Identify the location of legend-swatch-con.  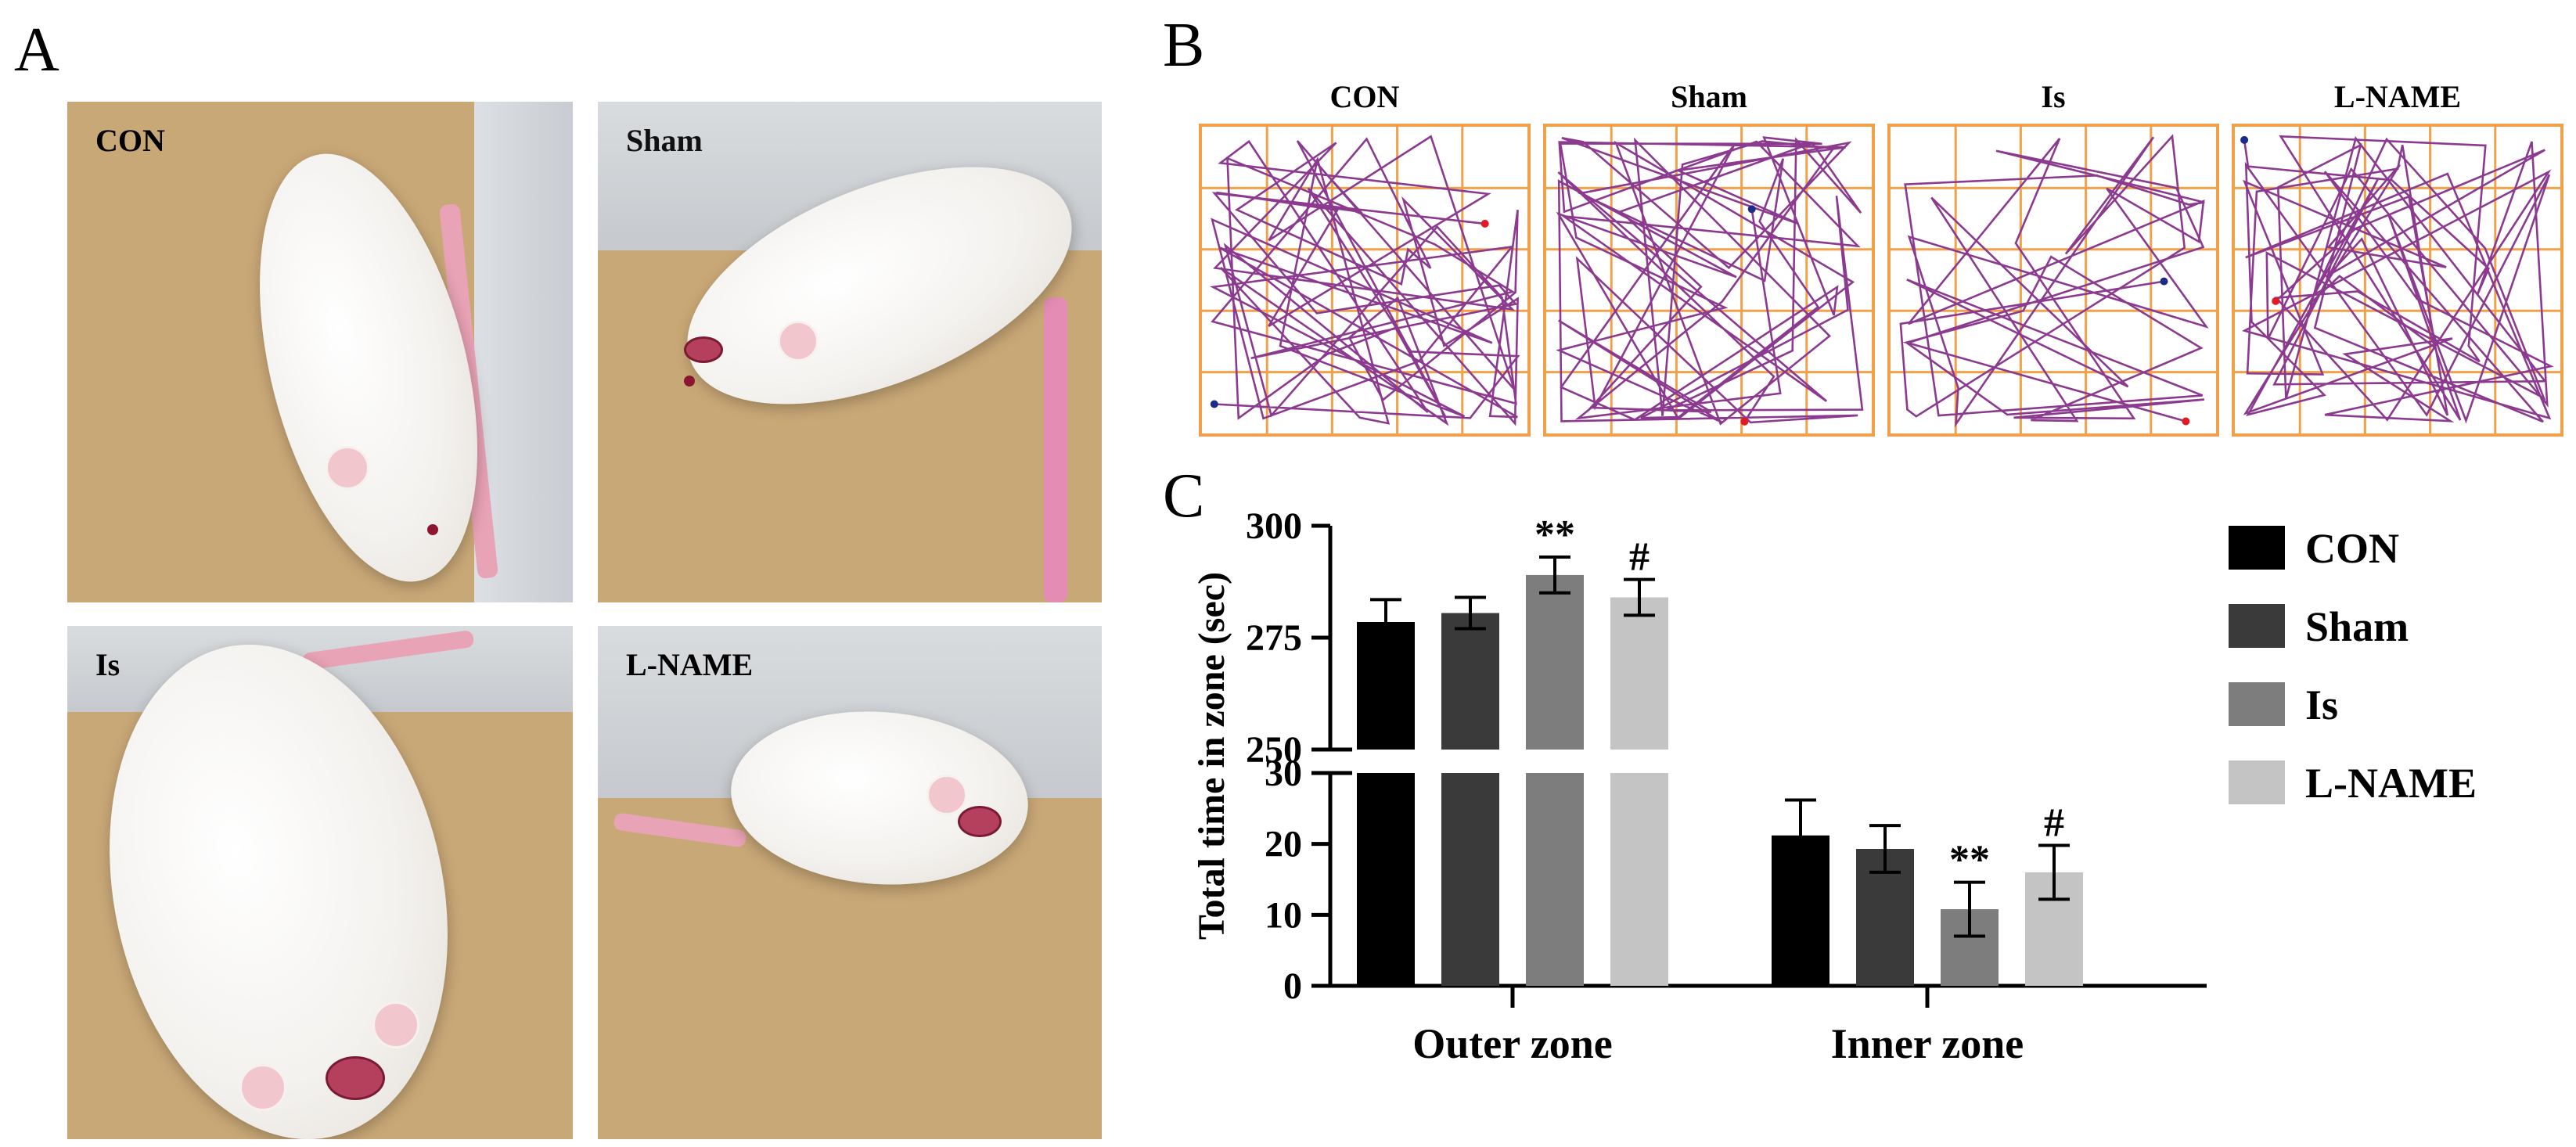
(2257, 548).